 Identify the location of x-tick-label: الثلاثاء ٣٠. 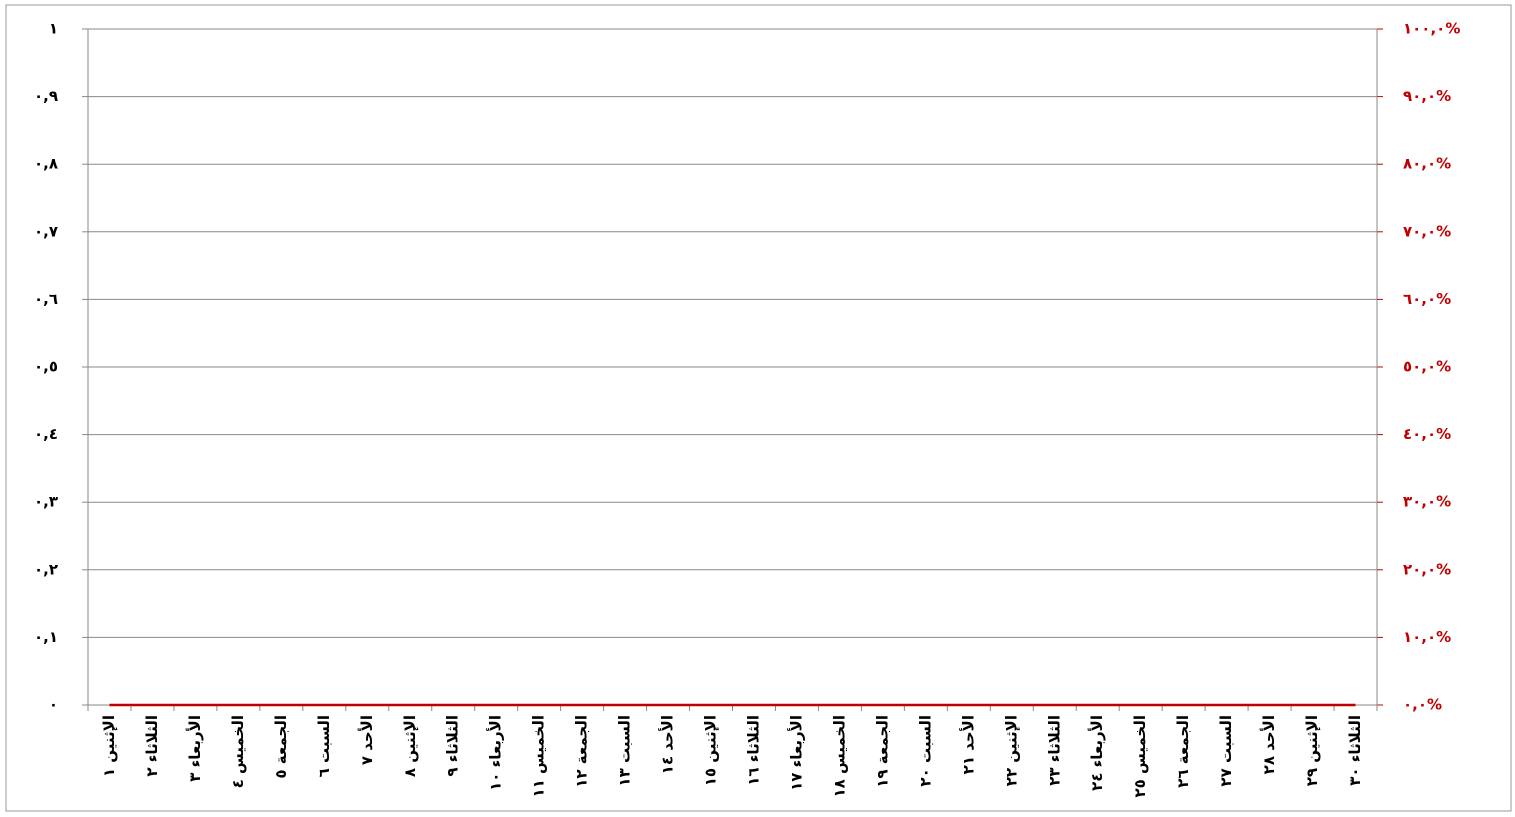
(1355, 750).